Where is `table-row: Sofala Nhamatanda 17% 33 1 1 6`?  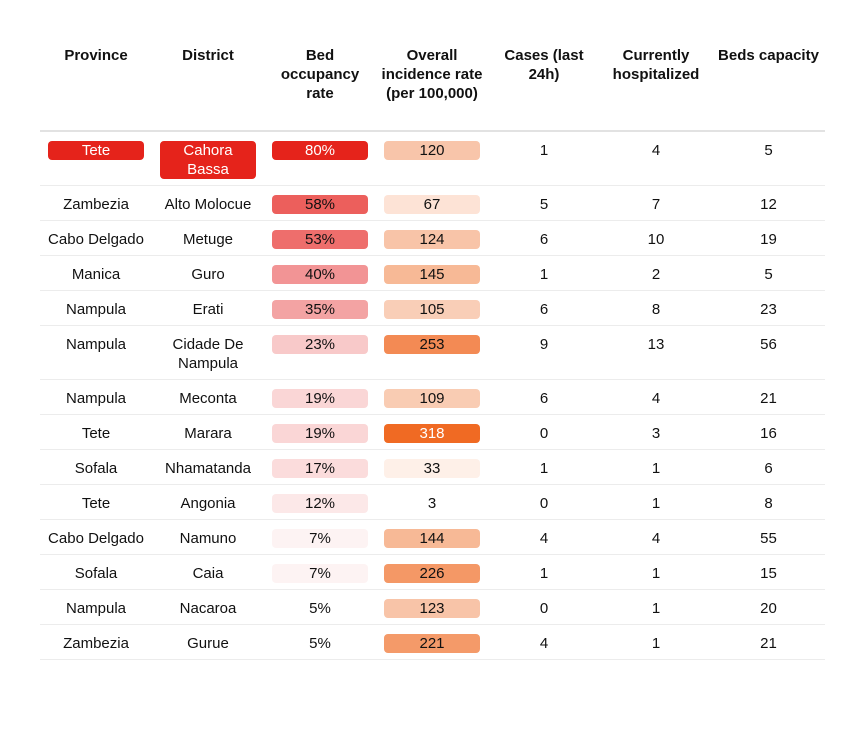
table-row: Sofala Nhamatanda 17% 33 1 1 6 is located at coordinates (432, 467).